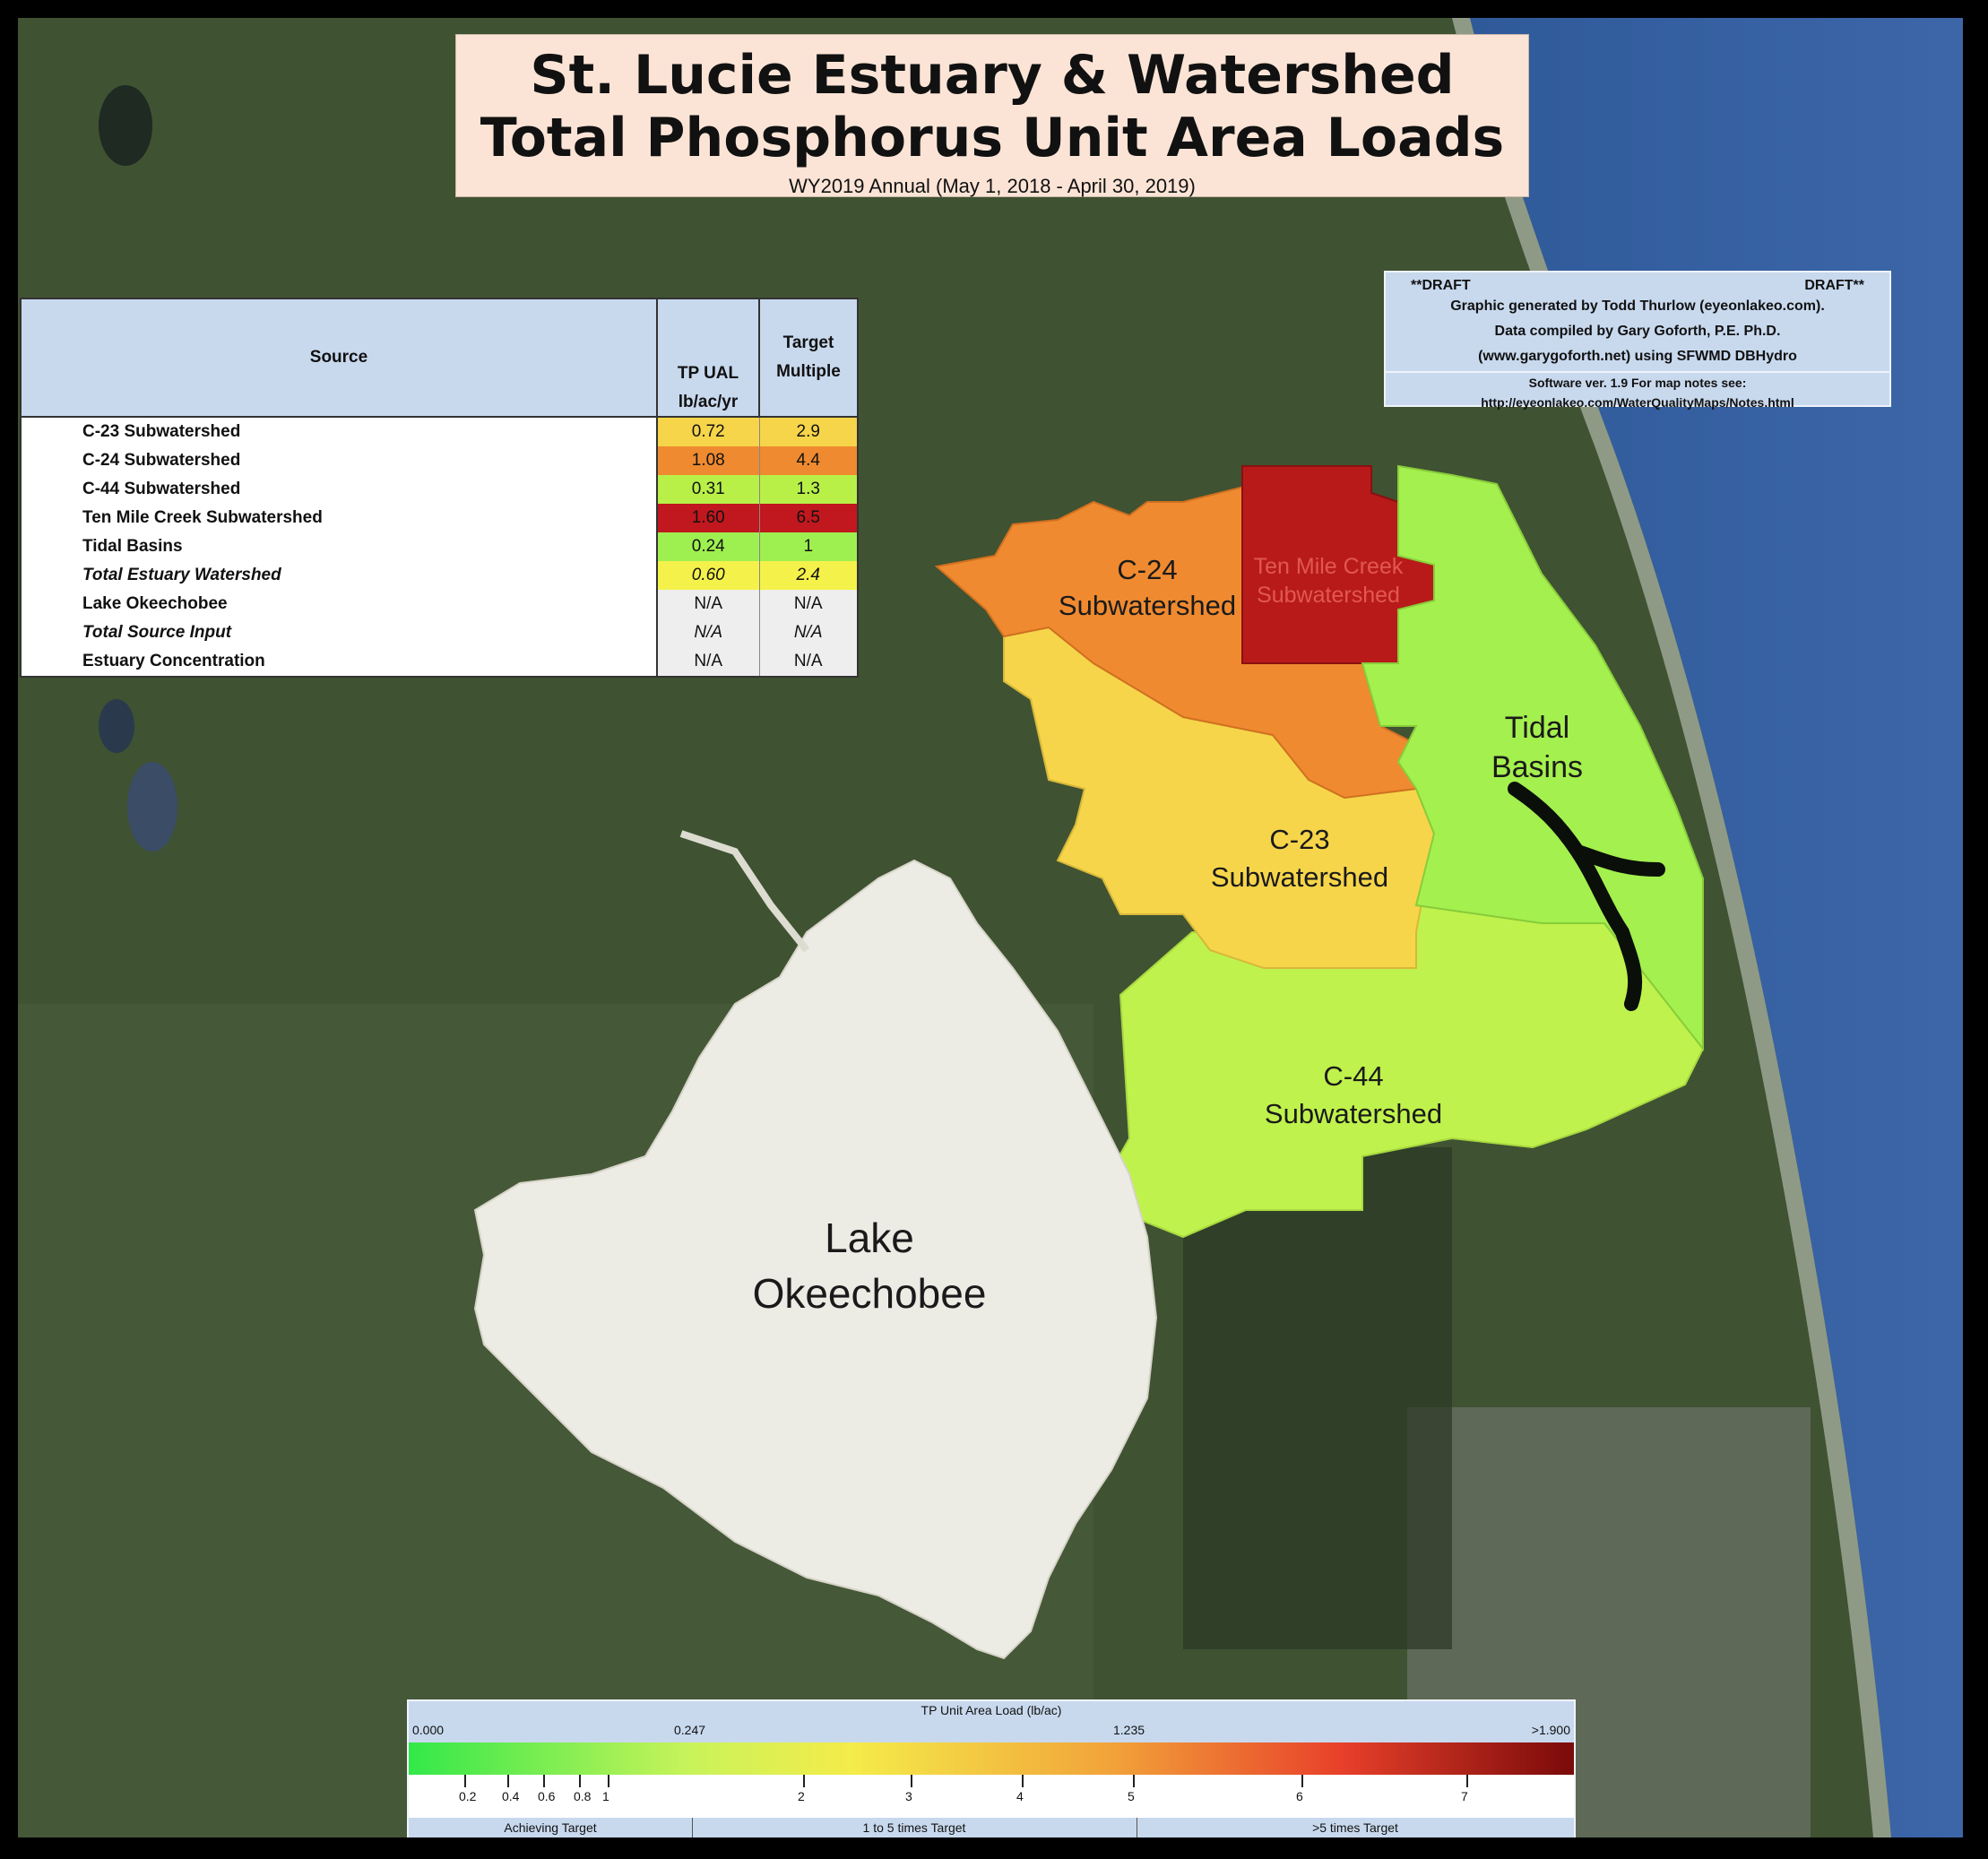  Describe the element at coordinates (605, 1796) in the screenshot. I see `legend-tick-label: 1` at that location.